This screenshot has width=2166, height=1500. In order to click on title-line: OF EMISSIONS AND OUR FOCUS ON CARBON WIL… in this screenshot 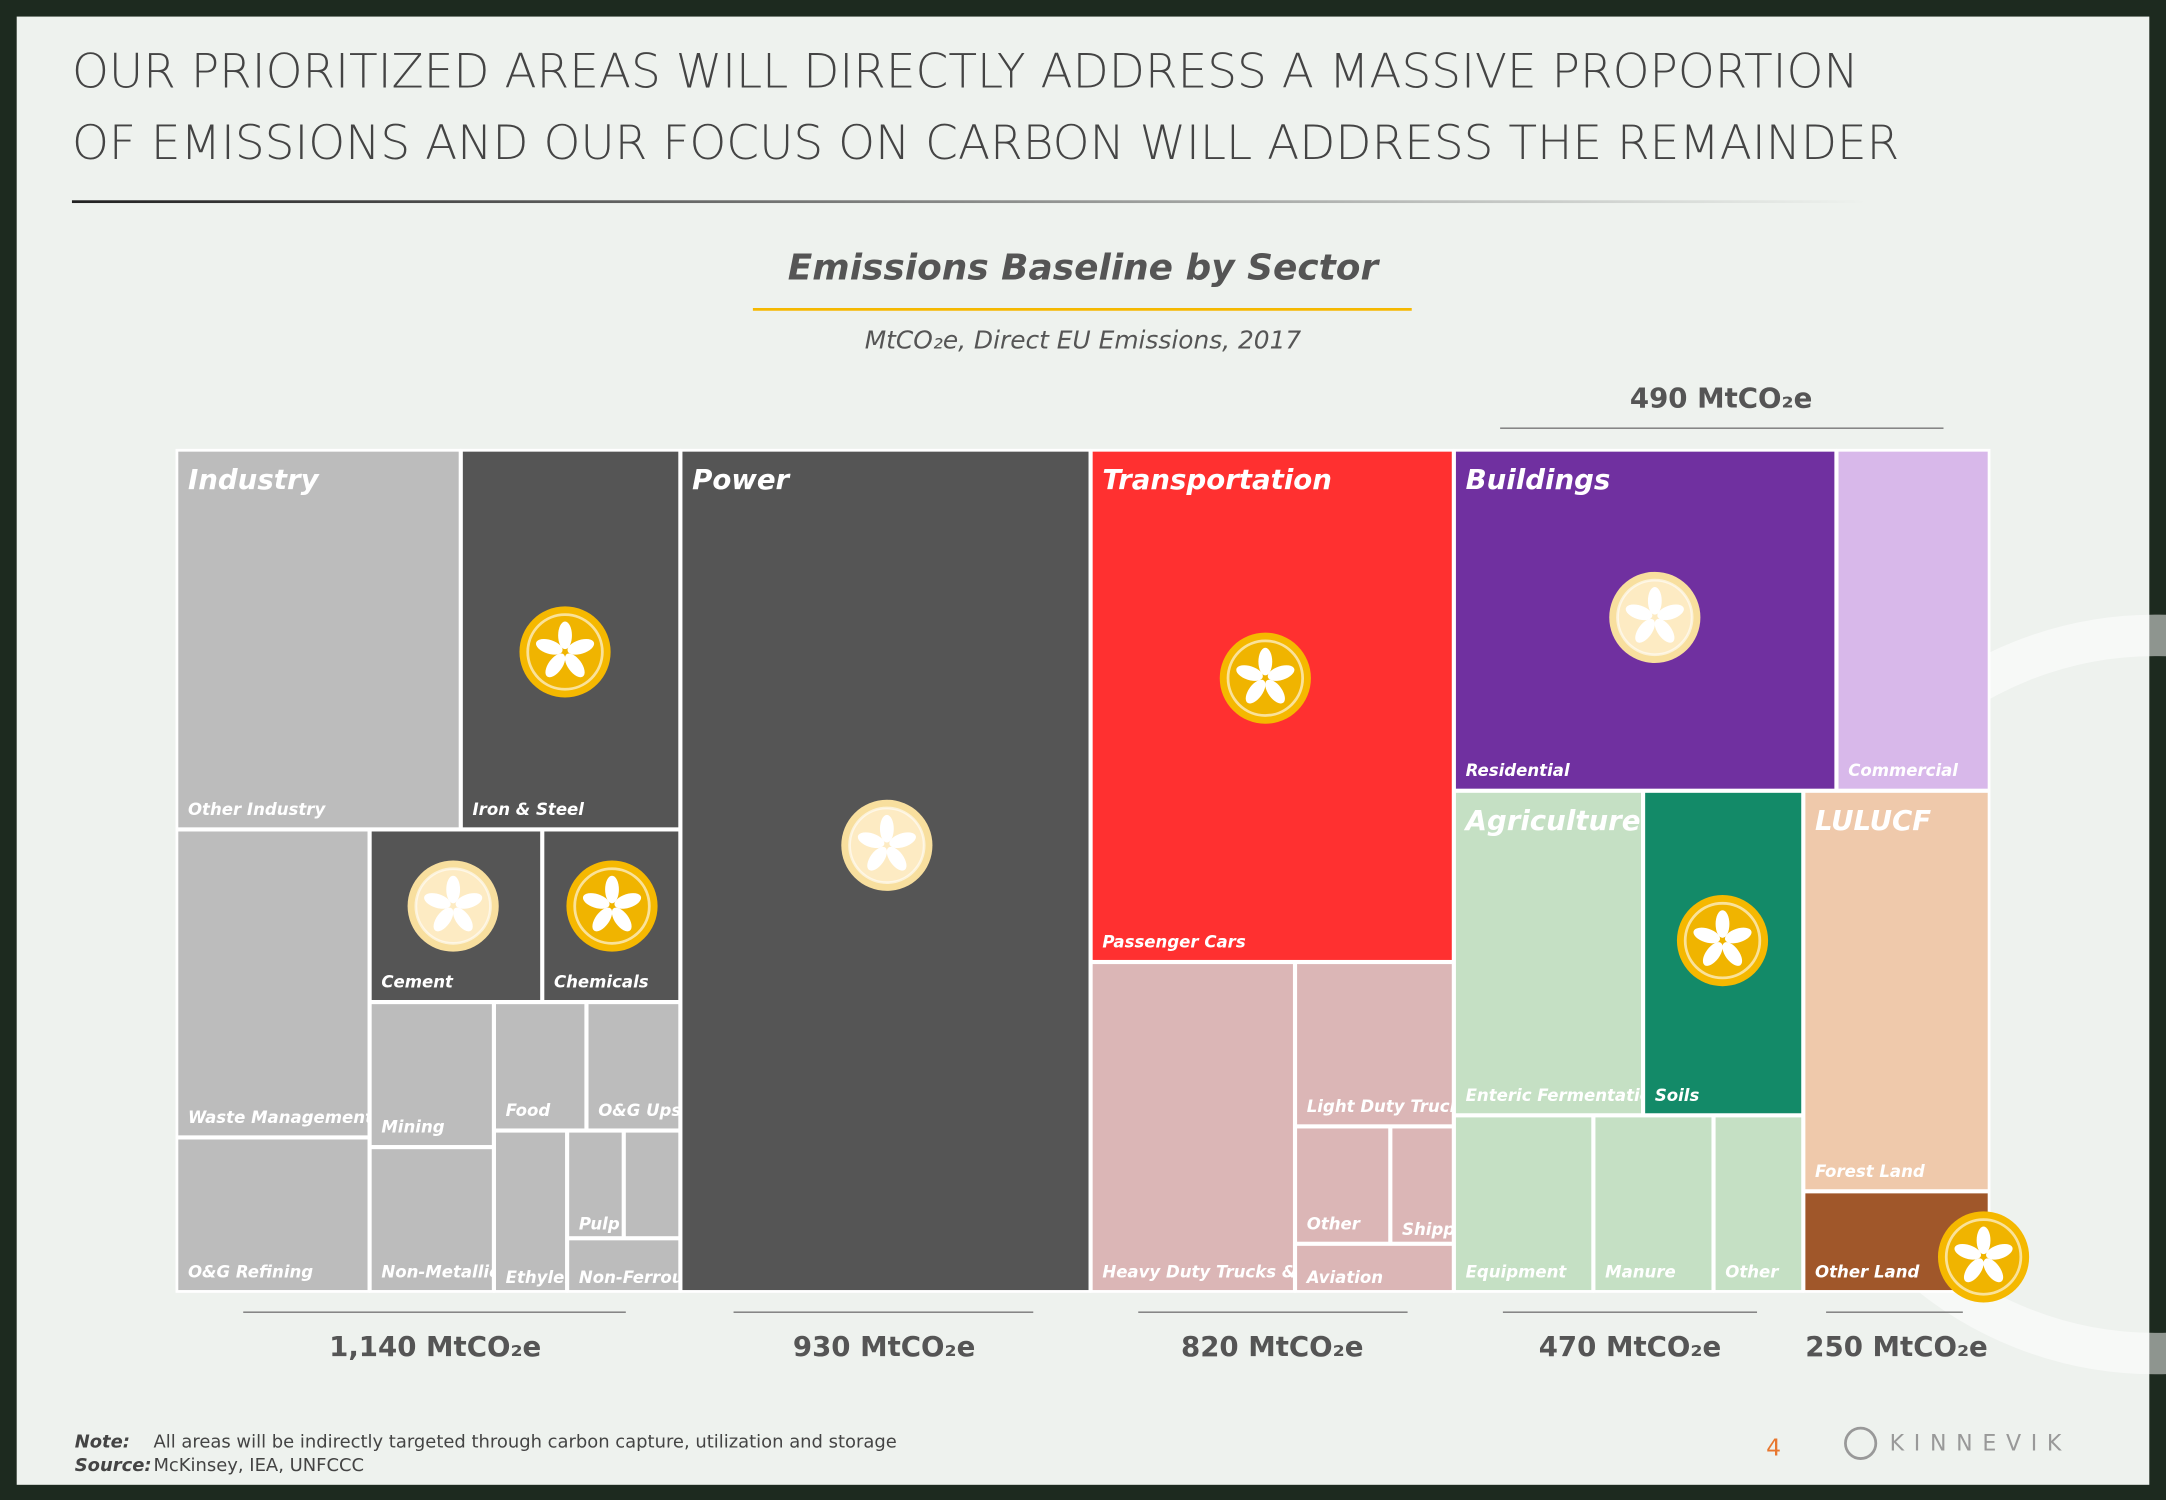, I will do `click(985, 143)`.